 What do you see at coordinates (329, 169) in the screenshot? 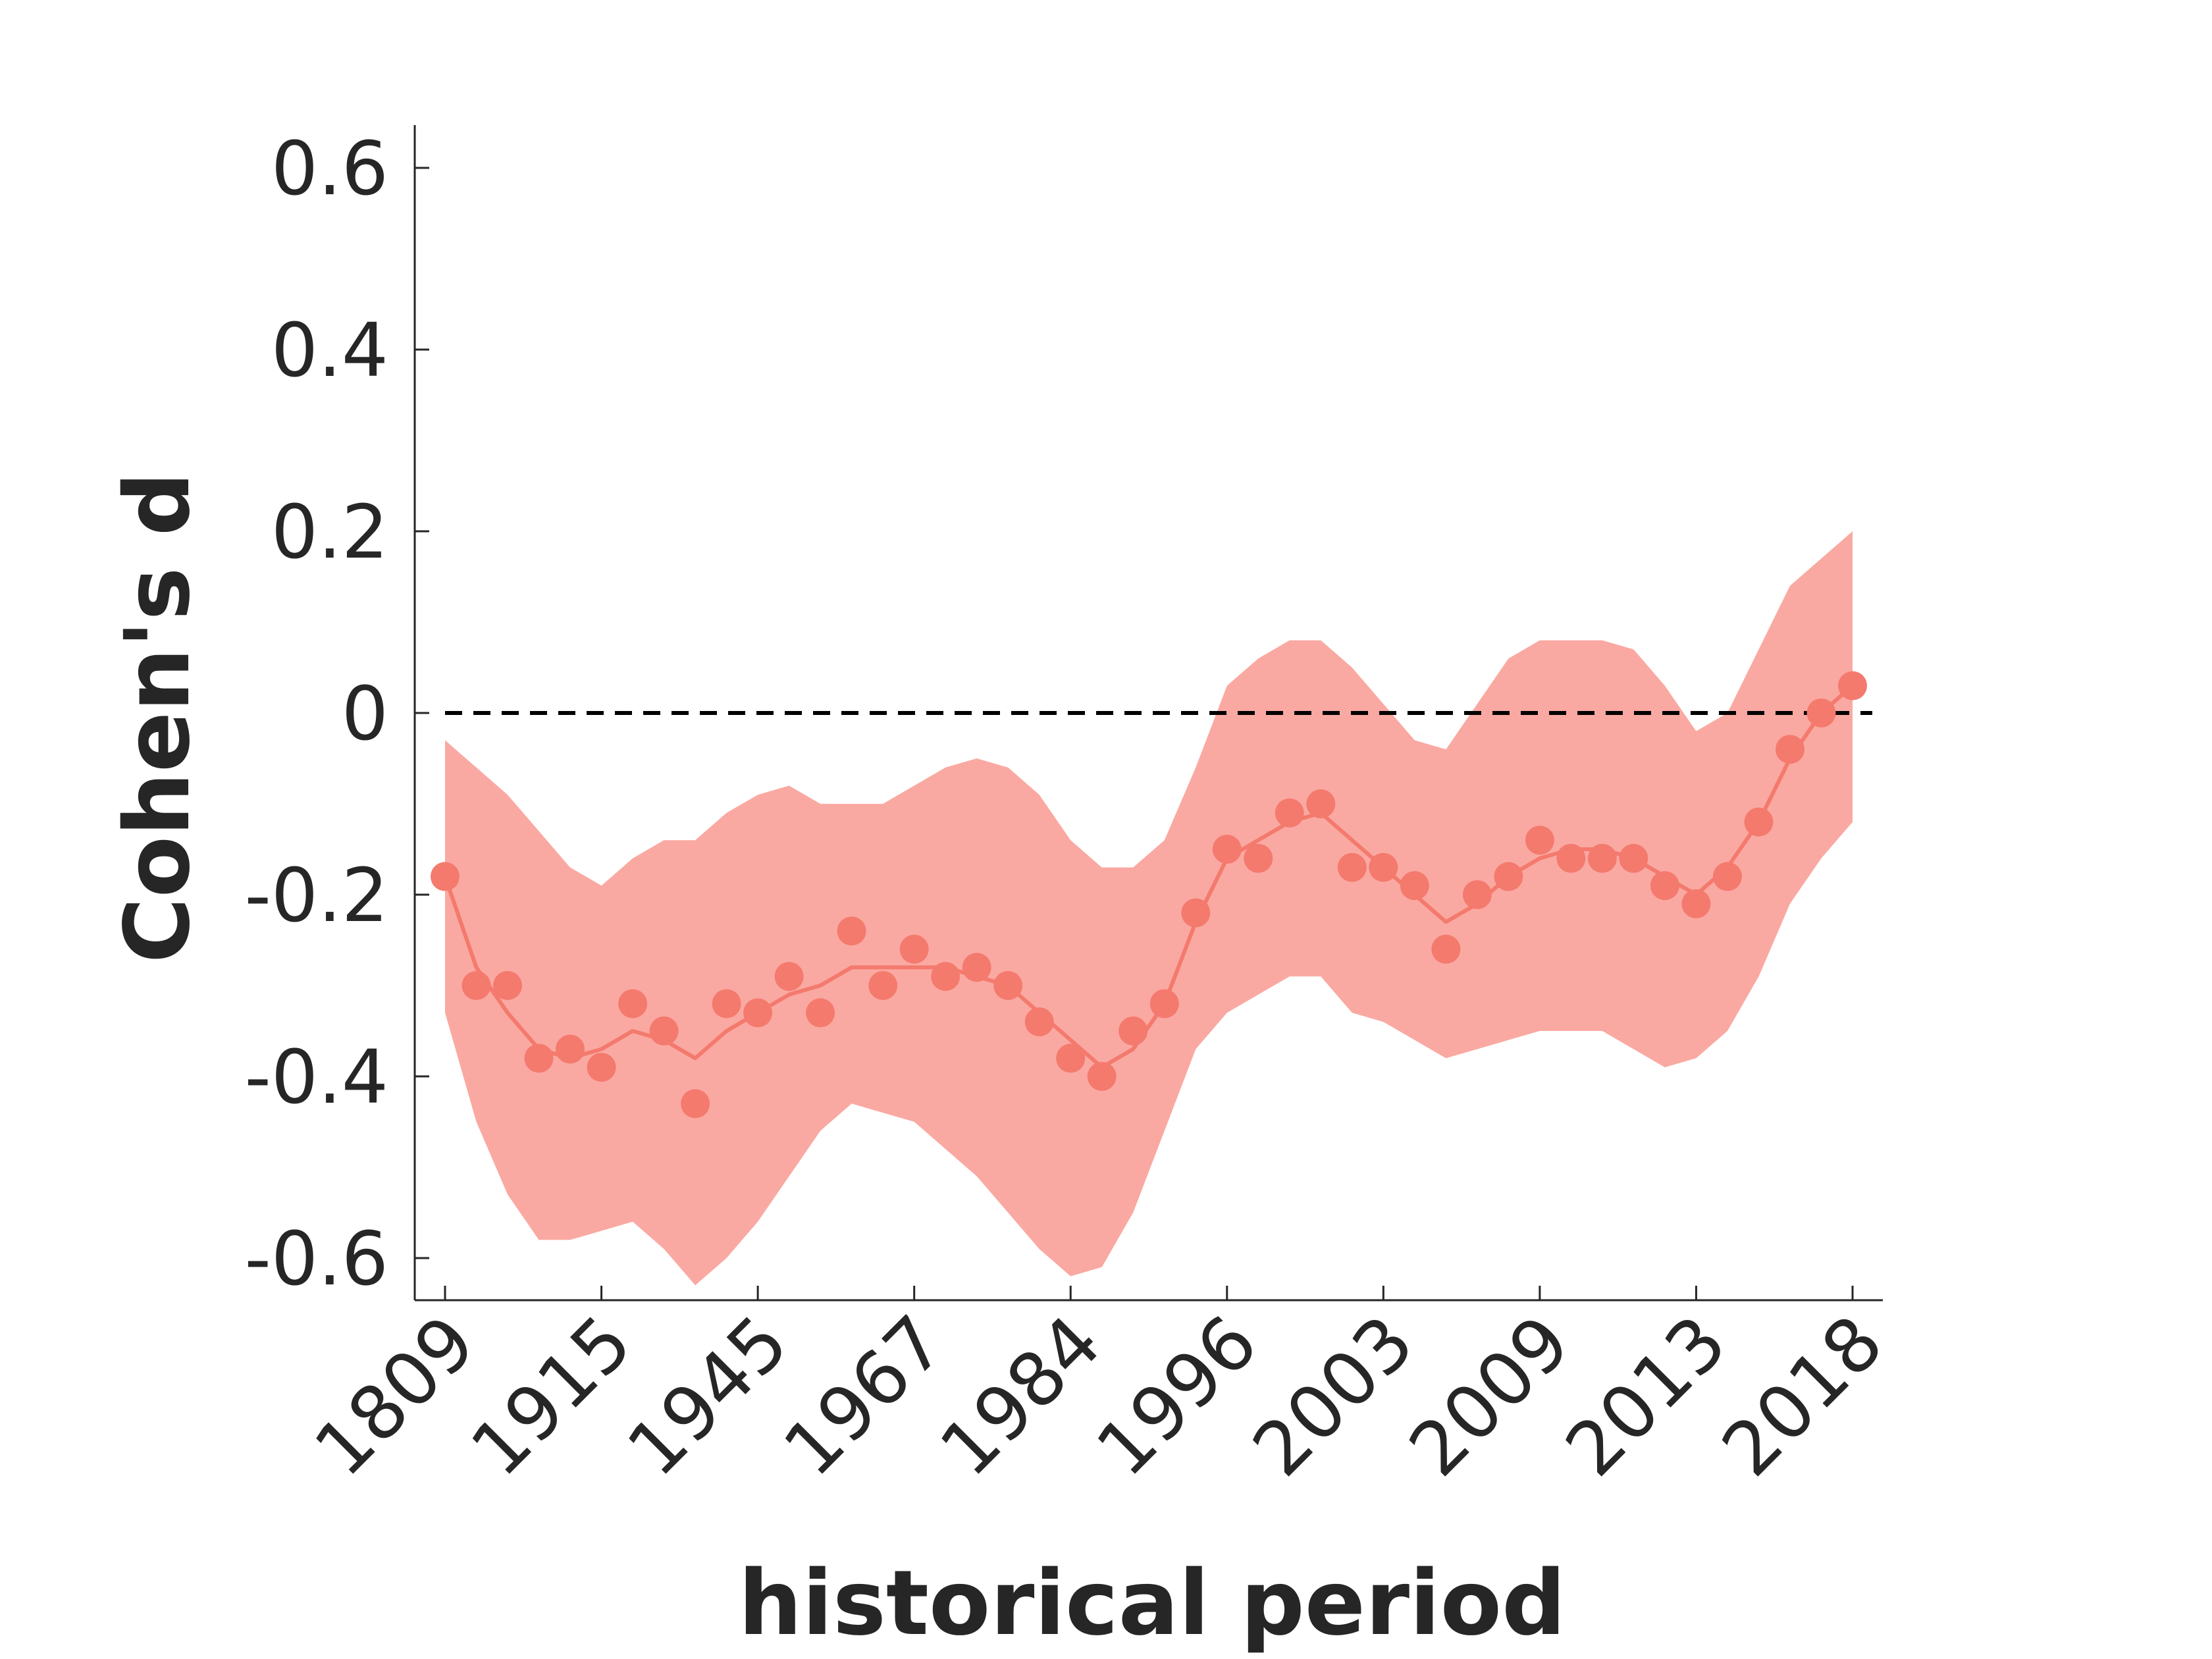
I see `y-tick-label: 0.6` at bounding box center [329, 169].